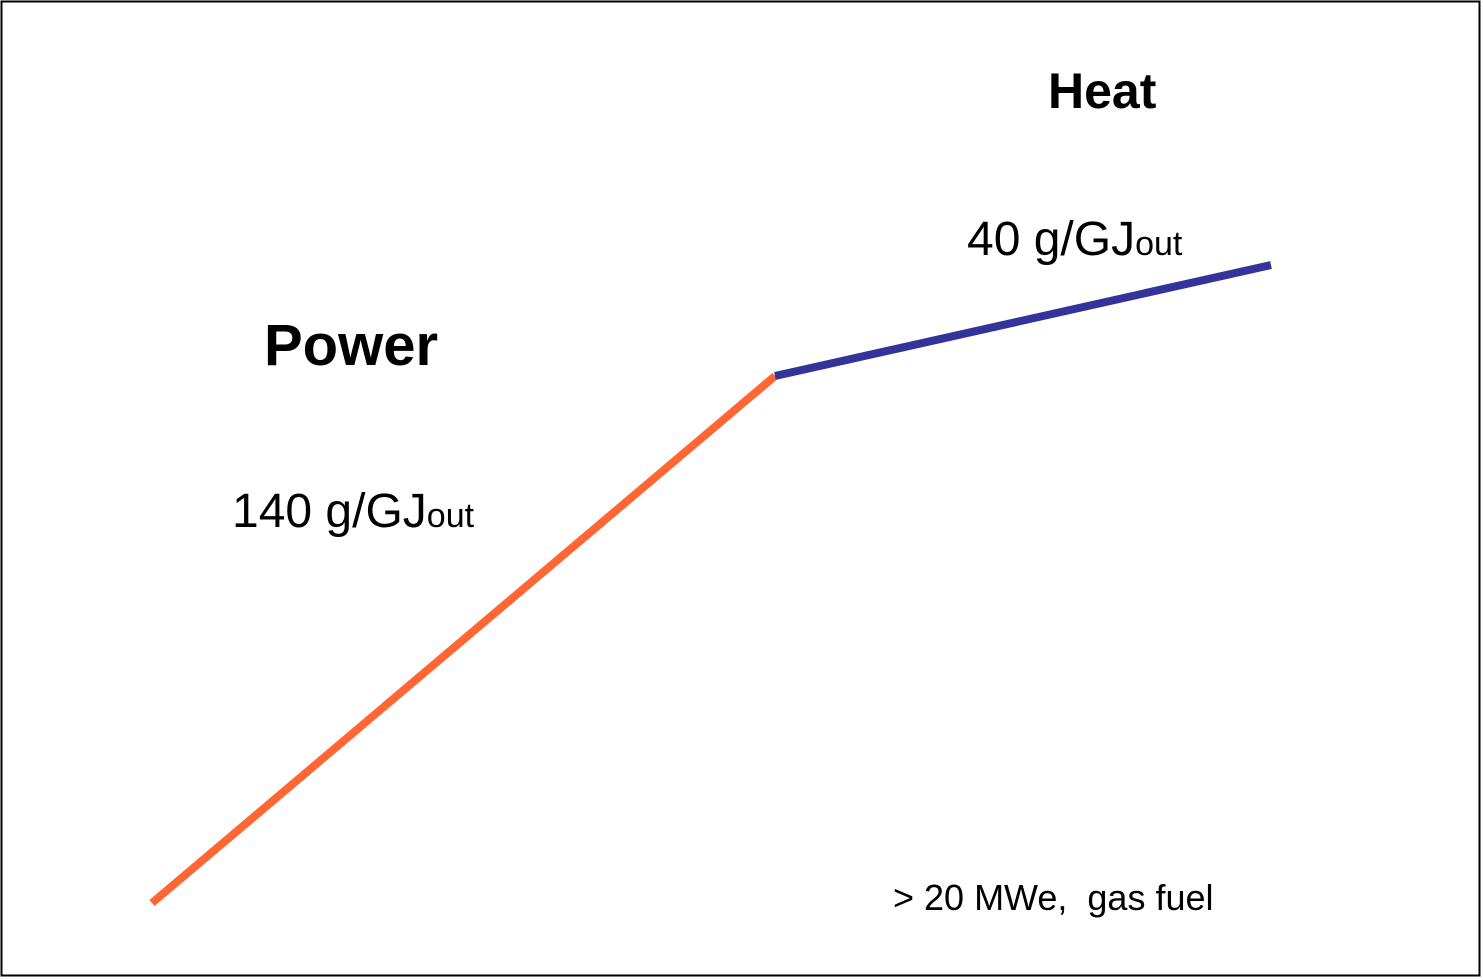 The height and width of the screenshot is (980, 1483). What do you see at coordinates (329, 511) in the screenshot?
I see `power-rate-text: 140 g/GJ` at bounding box center [329, 511].